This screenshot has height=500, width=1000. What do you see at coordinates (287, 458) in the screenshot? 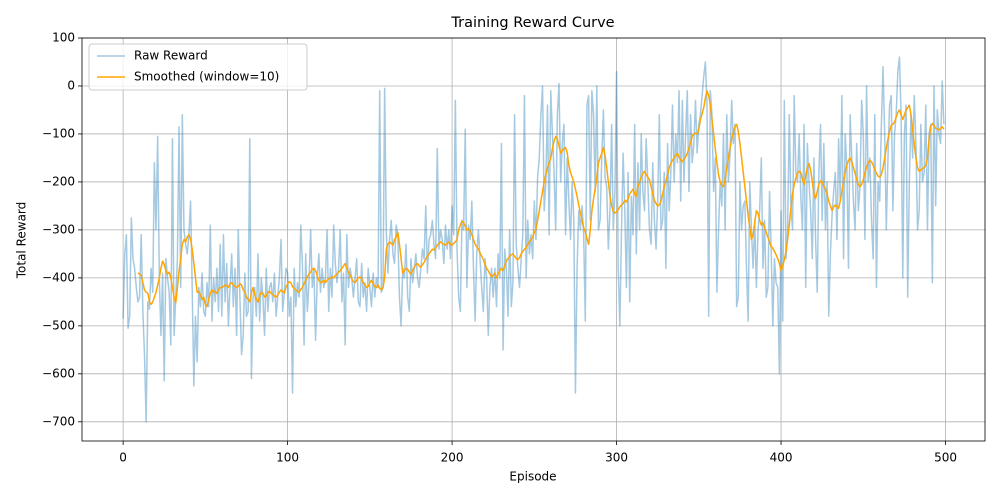
I see `x-tick-label: 100` at bounding box center [287, 458].